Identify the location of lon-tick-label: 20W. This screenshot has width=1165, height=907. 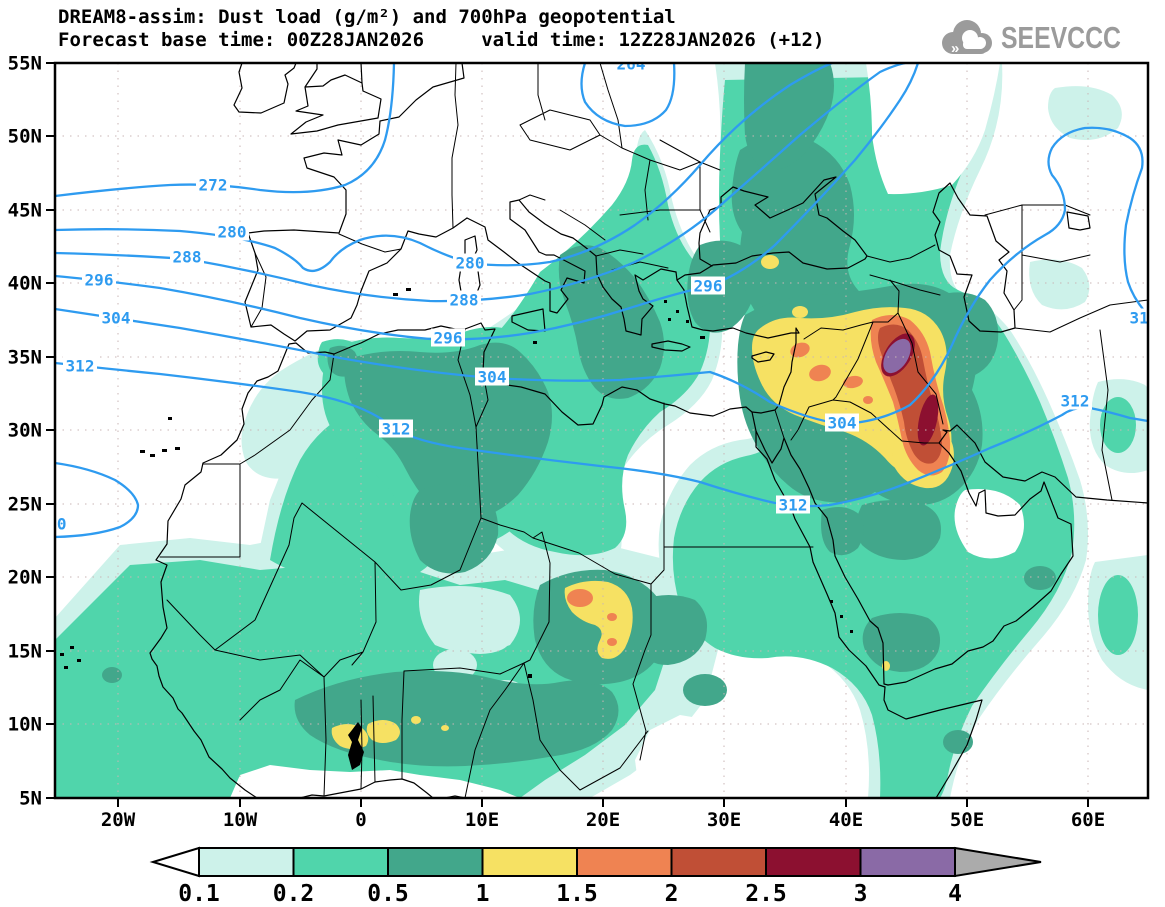
(118, 820).